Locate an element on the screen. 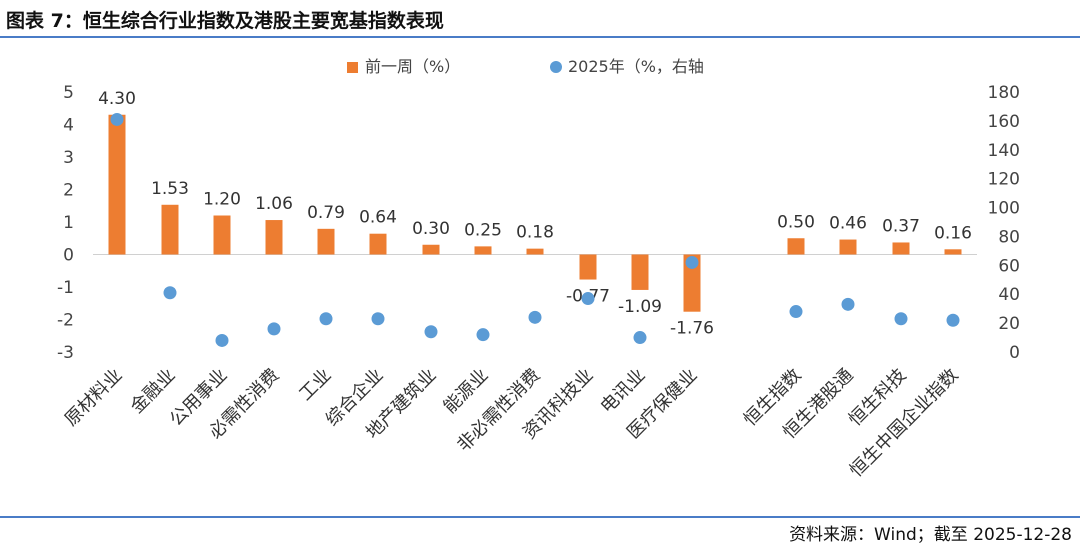 The height and width of the screenshot is (547, 1080). right-axis-tick-label: 120 is located at coordinates (1004, 180).